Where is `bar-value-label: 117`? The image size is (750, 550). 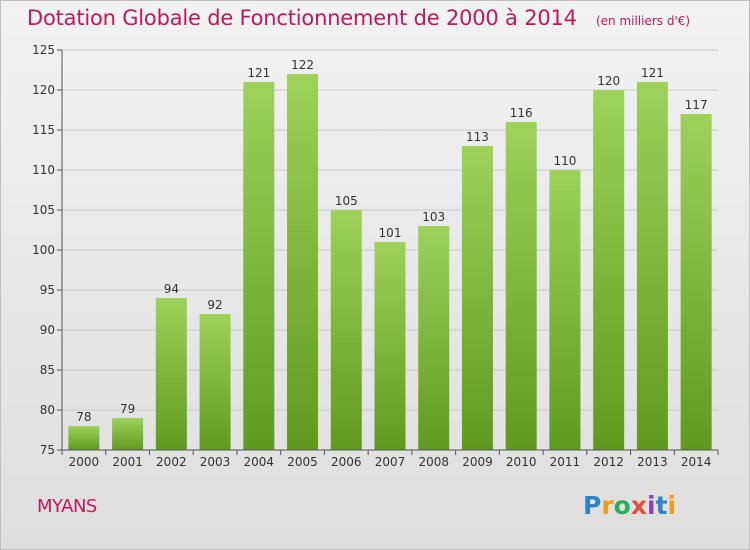
bar-value-label: 117 is located at coordinates (696, 105).